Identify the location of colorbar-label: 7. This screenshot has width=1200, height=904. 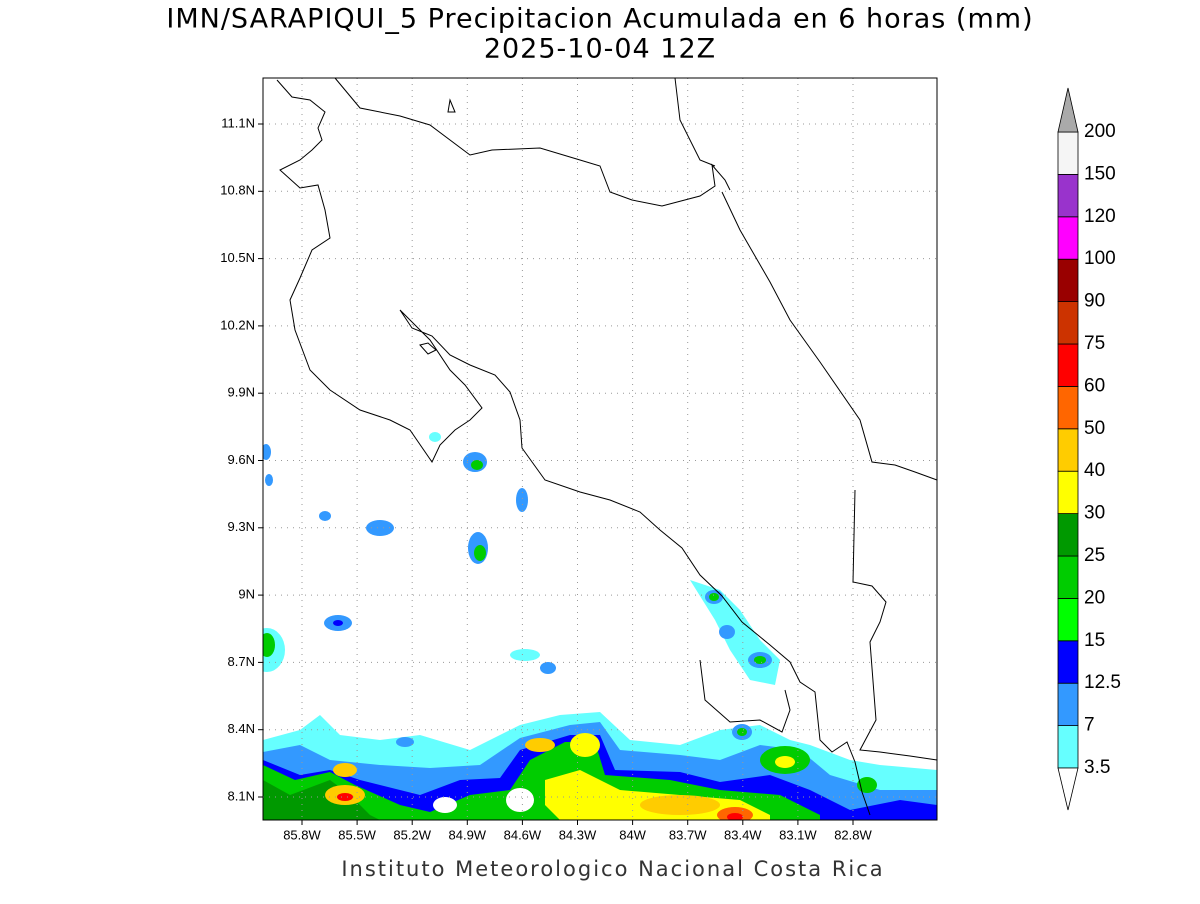
(1089, 725).